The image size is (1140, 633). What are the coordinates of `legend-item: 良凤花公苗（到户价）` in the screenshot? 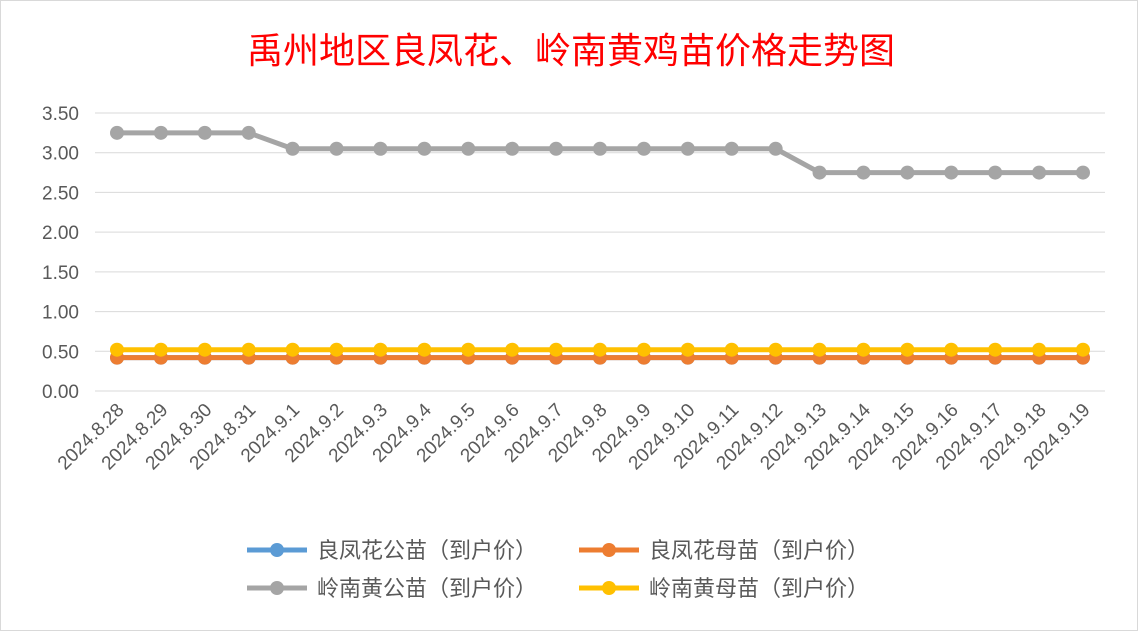 It's located at (392, 551).